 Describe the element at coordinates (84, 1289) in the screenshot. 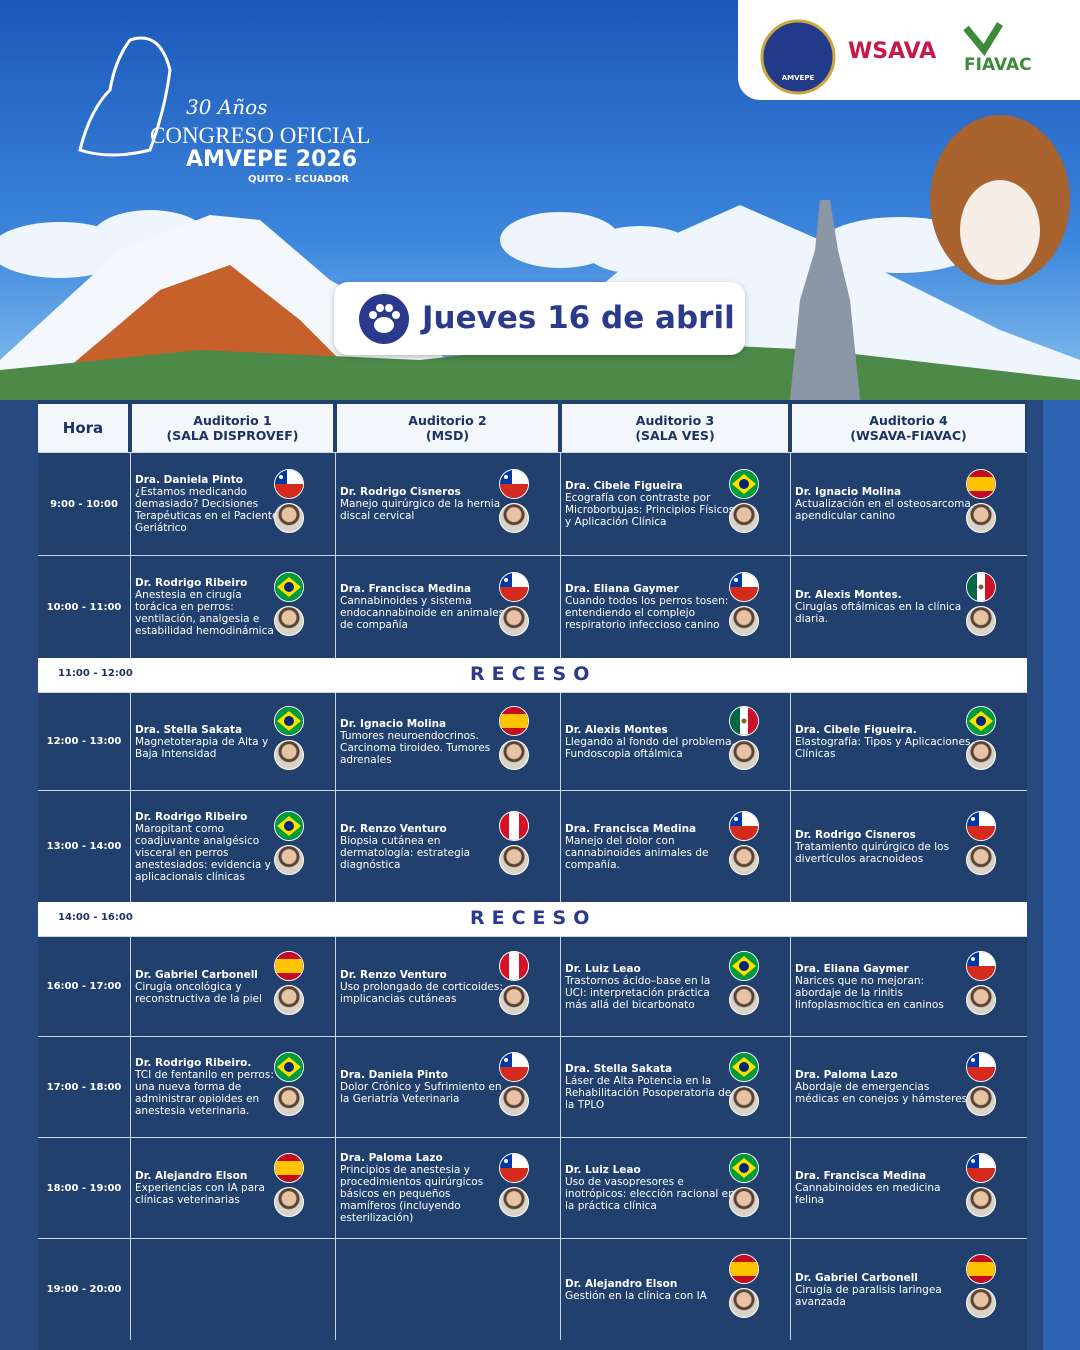

I see `time: 19:00 - 20:00` at that location.